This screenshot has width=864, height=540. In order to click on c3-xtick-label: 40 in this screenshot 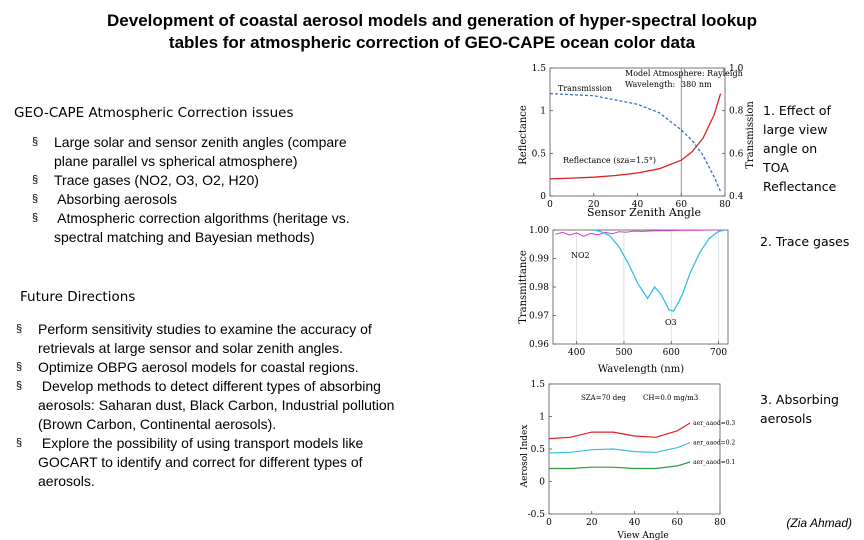, I will do `click(635, 523)`.